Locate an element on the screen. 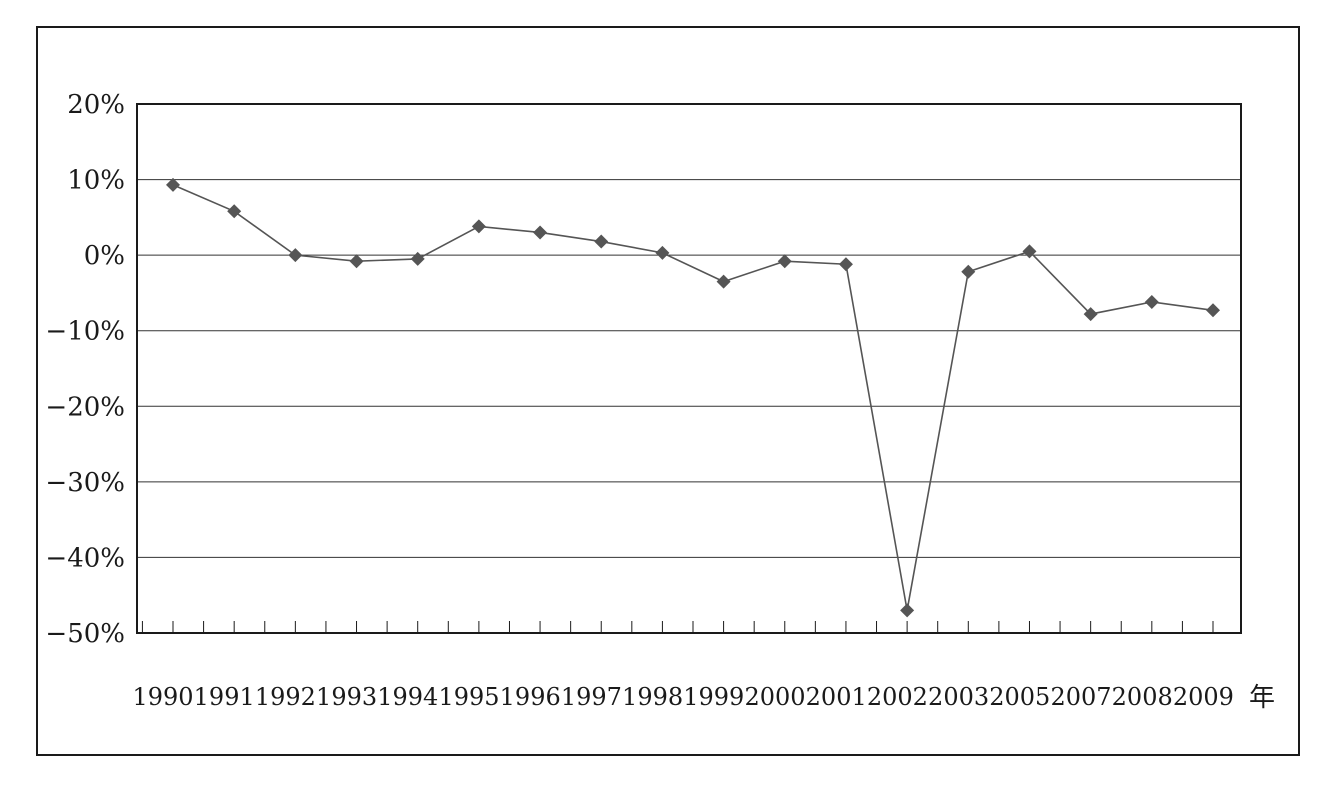 This screenshot has height=790, width=1338. x-tick-label: 1990 is located at coordinates (162, 697).